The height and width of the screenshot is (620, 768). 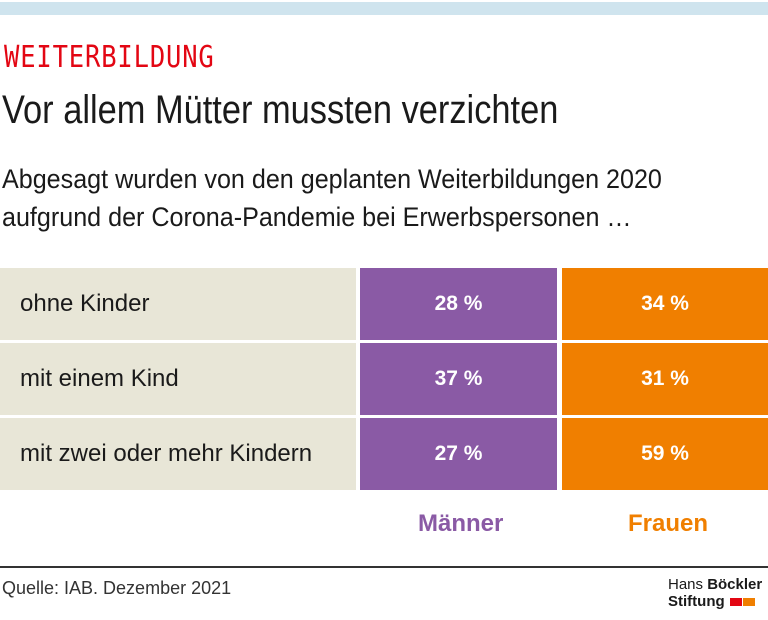 What do you see at coordinates (696, 601) in the screenshot?
I see `logo-text: Stiftung` at bounding box center [696, 601].